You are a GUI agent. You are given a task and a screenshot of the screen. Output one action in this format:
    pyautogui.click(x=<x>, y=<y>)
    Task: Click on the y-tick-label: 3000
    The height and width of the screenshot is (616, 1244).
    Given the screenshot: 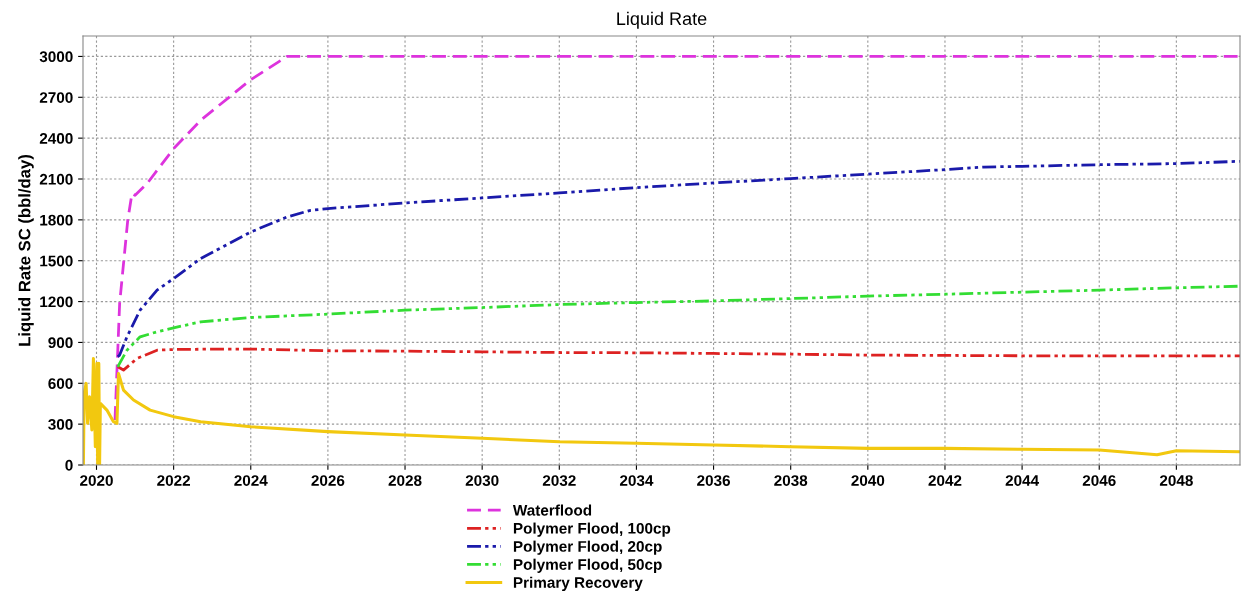 What is the action you would take?
    pyautogui.click(x=56, y=57)
    